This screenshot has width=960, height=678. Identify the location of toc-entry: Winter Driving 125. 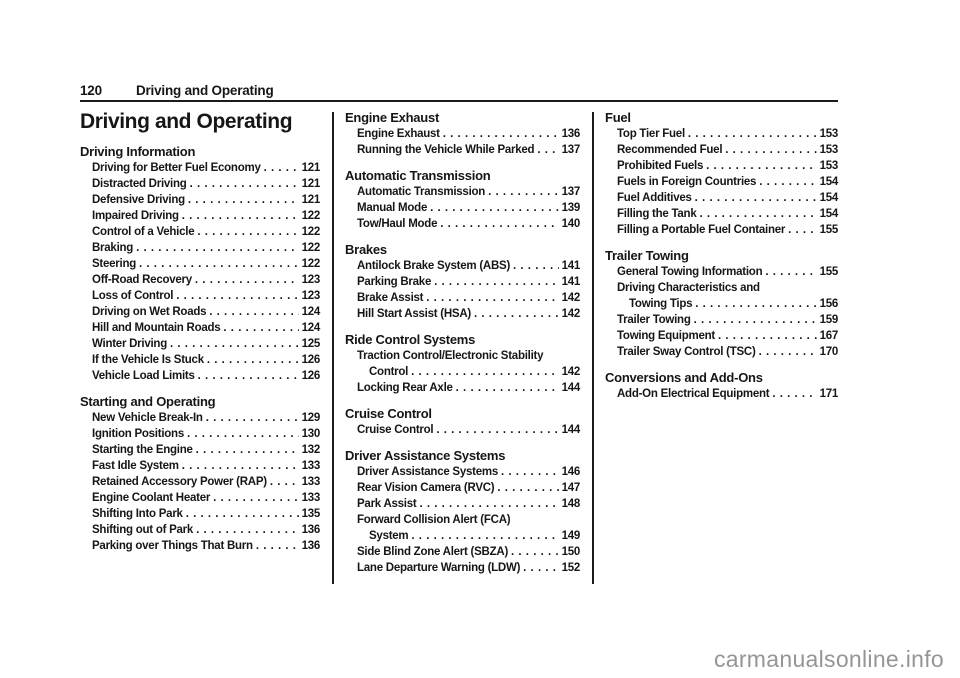
(200, 344).